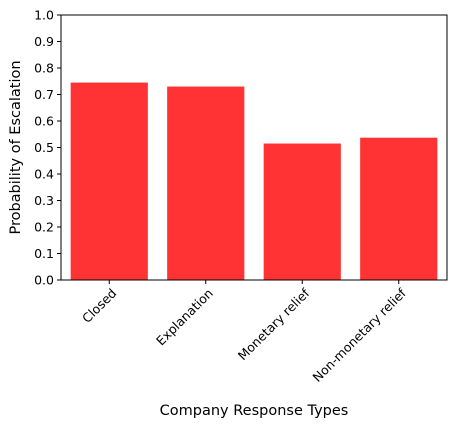  I want to click on bar-non-monetary-relief, so click(399, 208).